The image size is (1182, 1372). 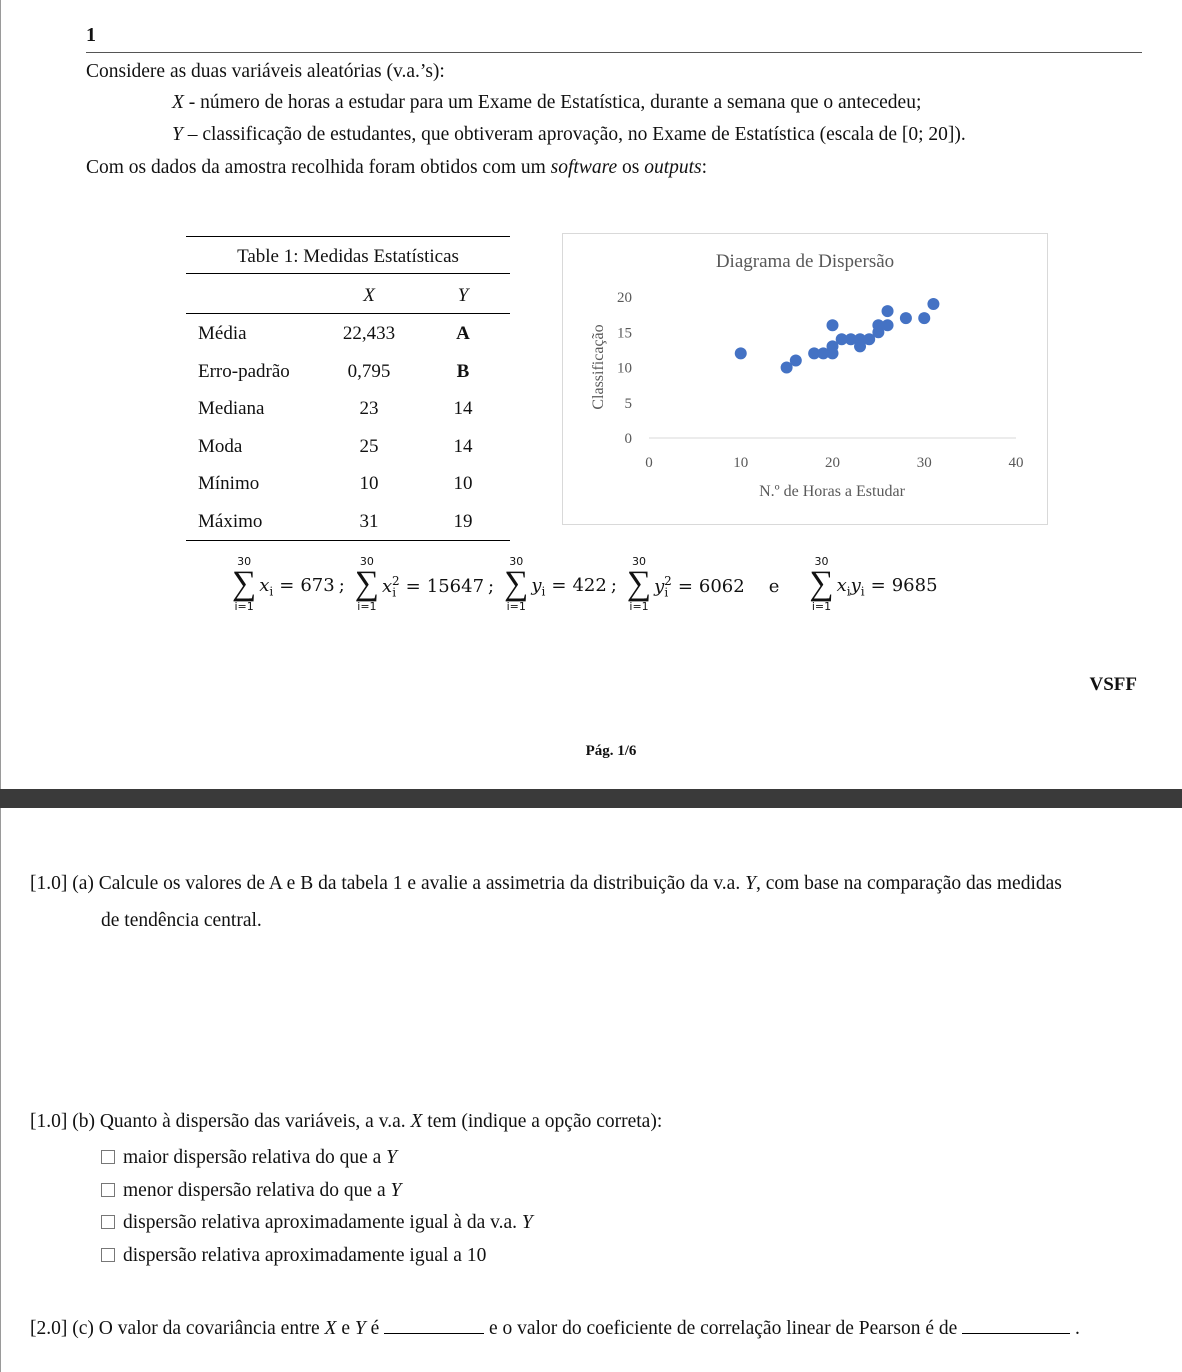 I want to click on value: 6062, so click(x=721, y=587).